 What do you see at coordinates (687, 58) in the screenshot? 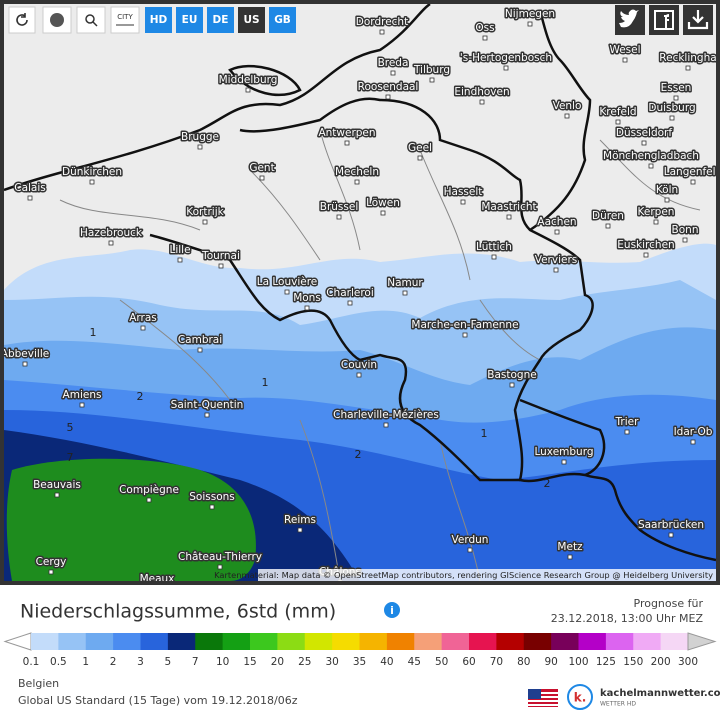
I see `city-label: Recklingha` at bounding box center [687, 58].